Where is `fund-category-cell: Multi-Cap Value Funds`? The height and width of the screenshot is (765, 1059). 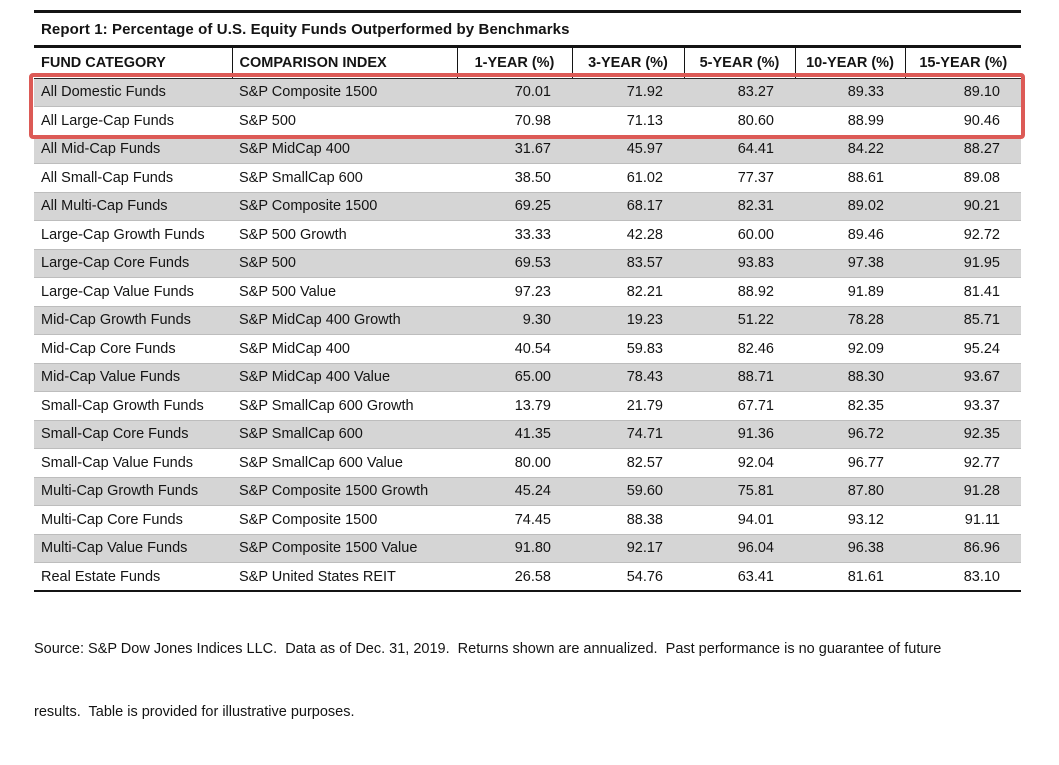 fund-category-cell: Multi-Cap Value Funds is located at coordinates (133, 548).